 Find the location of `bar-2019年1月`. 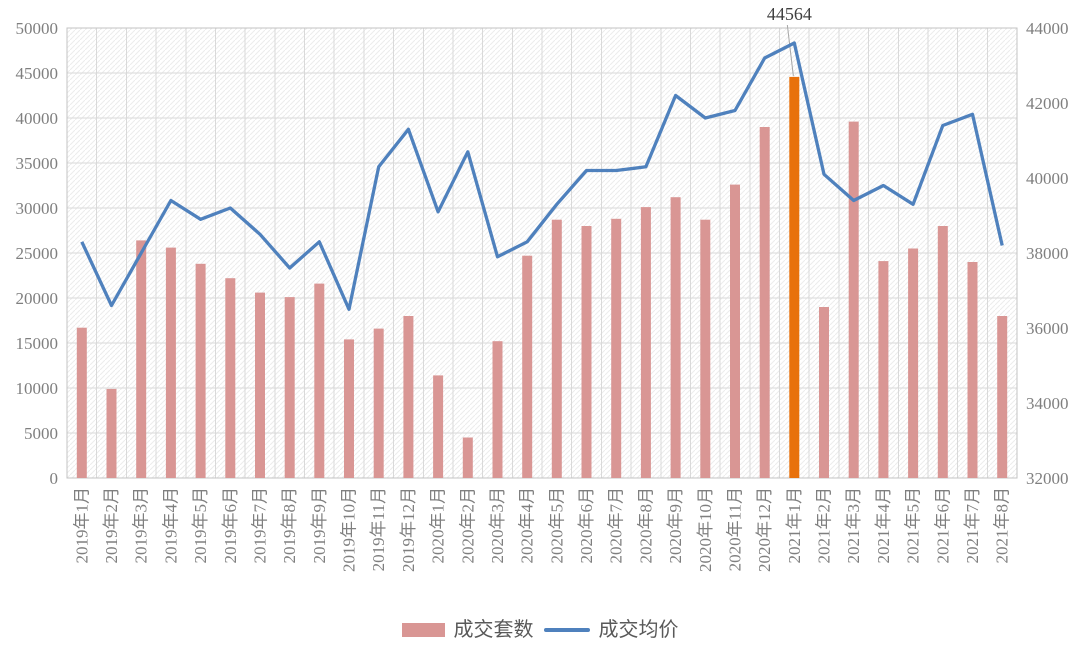

bar-2019年1月 is located at coordinates (81, 402).